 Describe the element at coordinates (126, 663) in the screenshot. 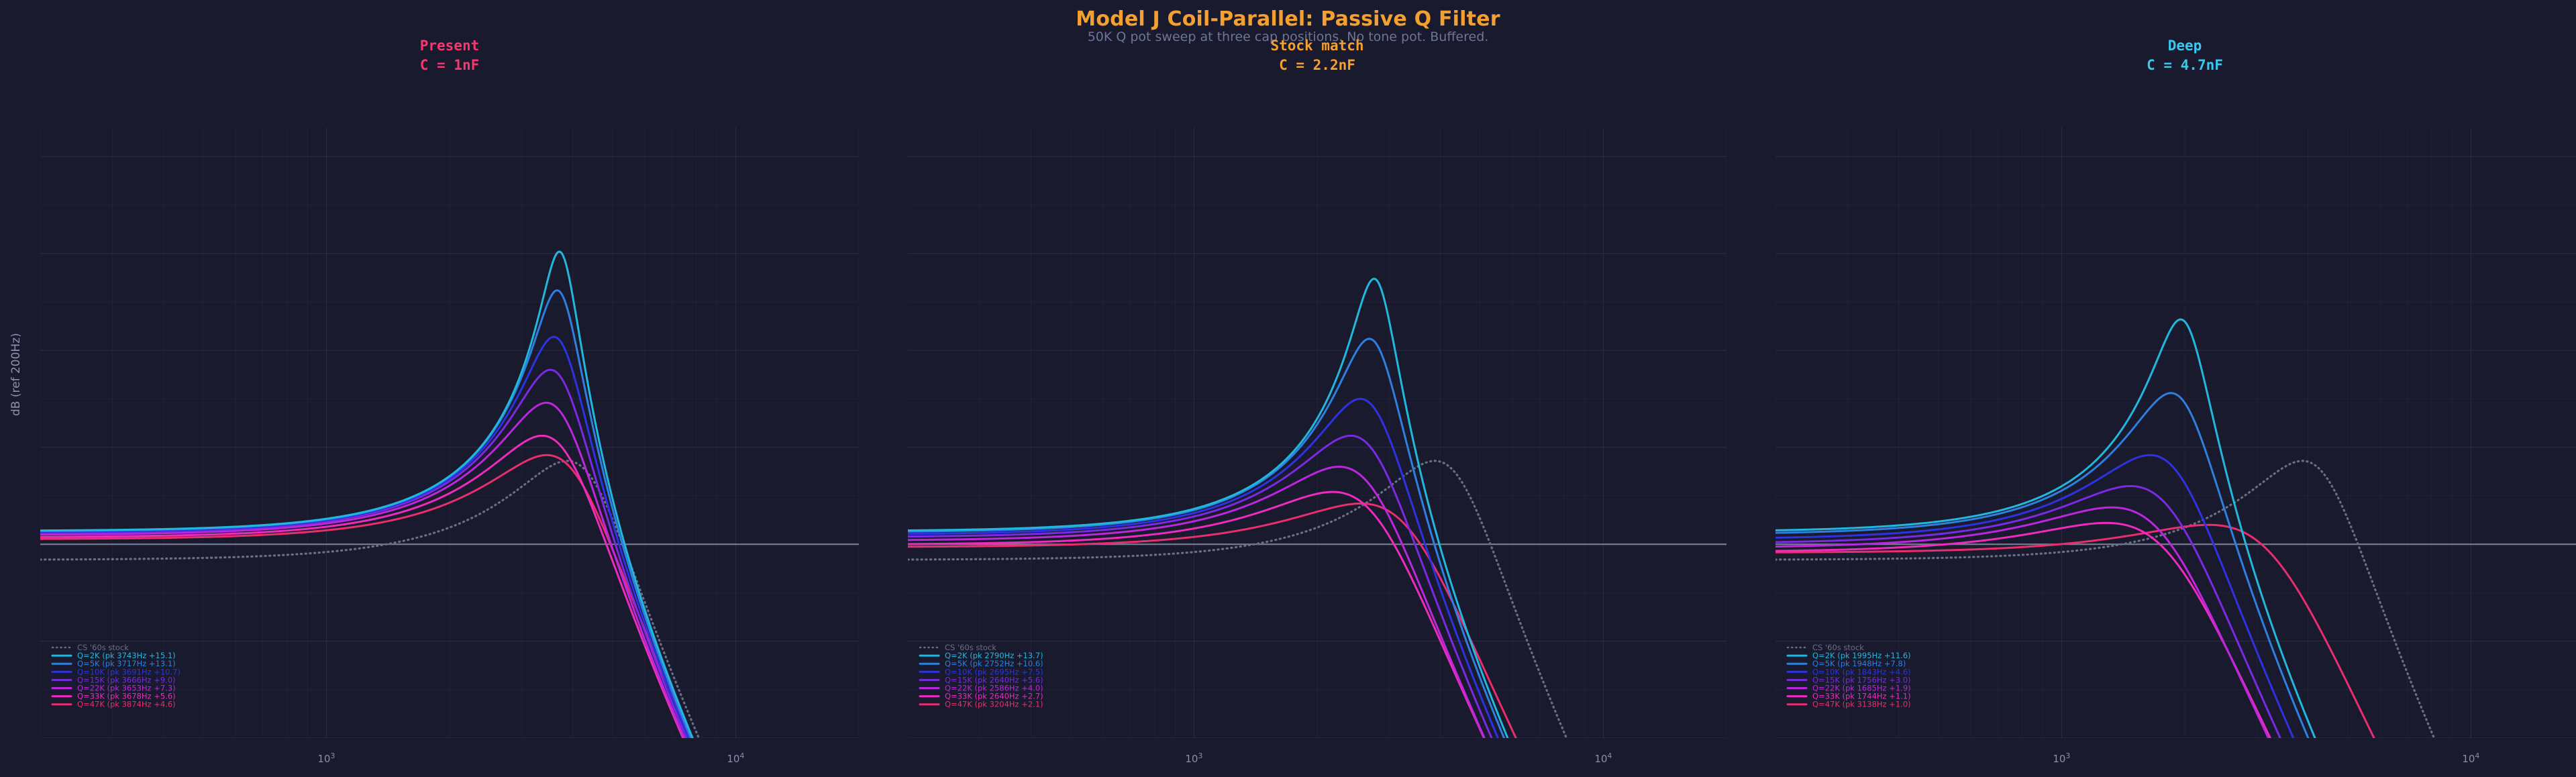

I see `legend-label: Q=5K (pk 3717Hz +13.1)` at that location.